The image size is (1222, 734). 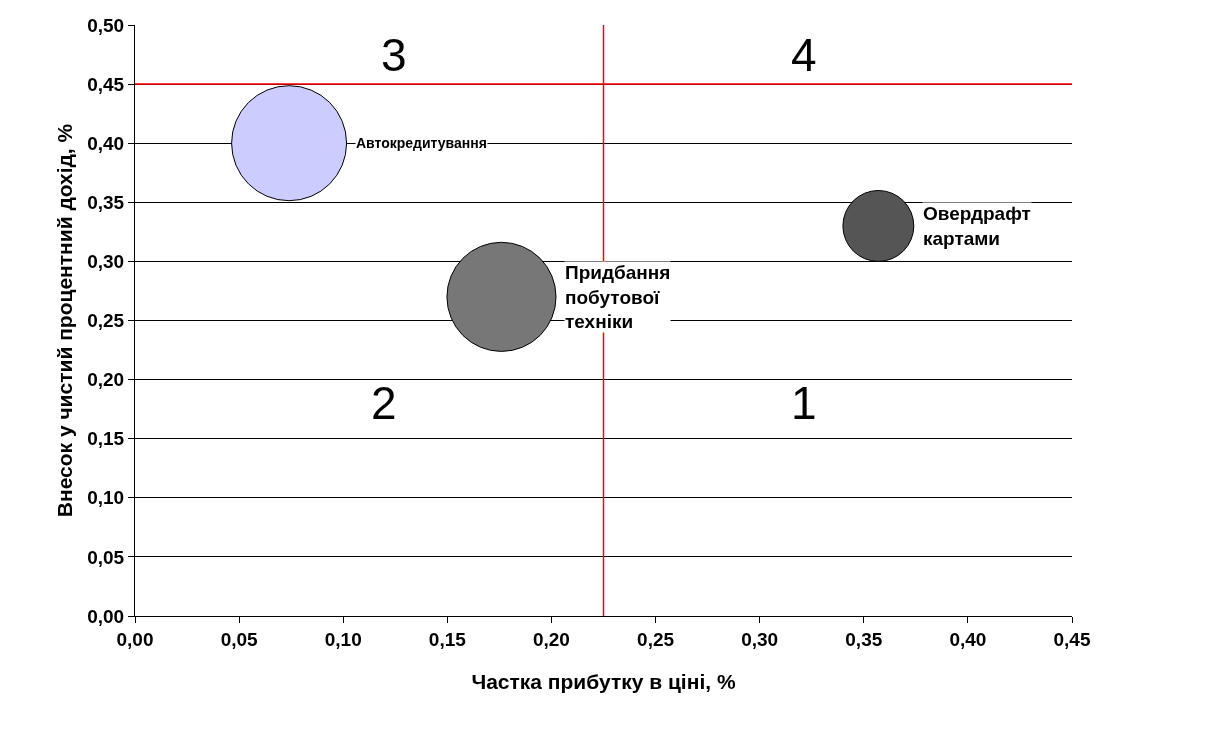 What do you see at coordinates (106, 380) in the screenshot?
I see `y-tick-label: 0,20` at bounding box center [106, 380].